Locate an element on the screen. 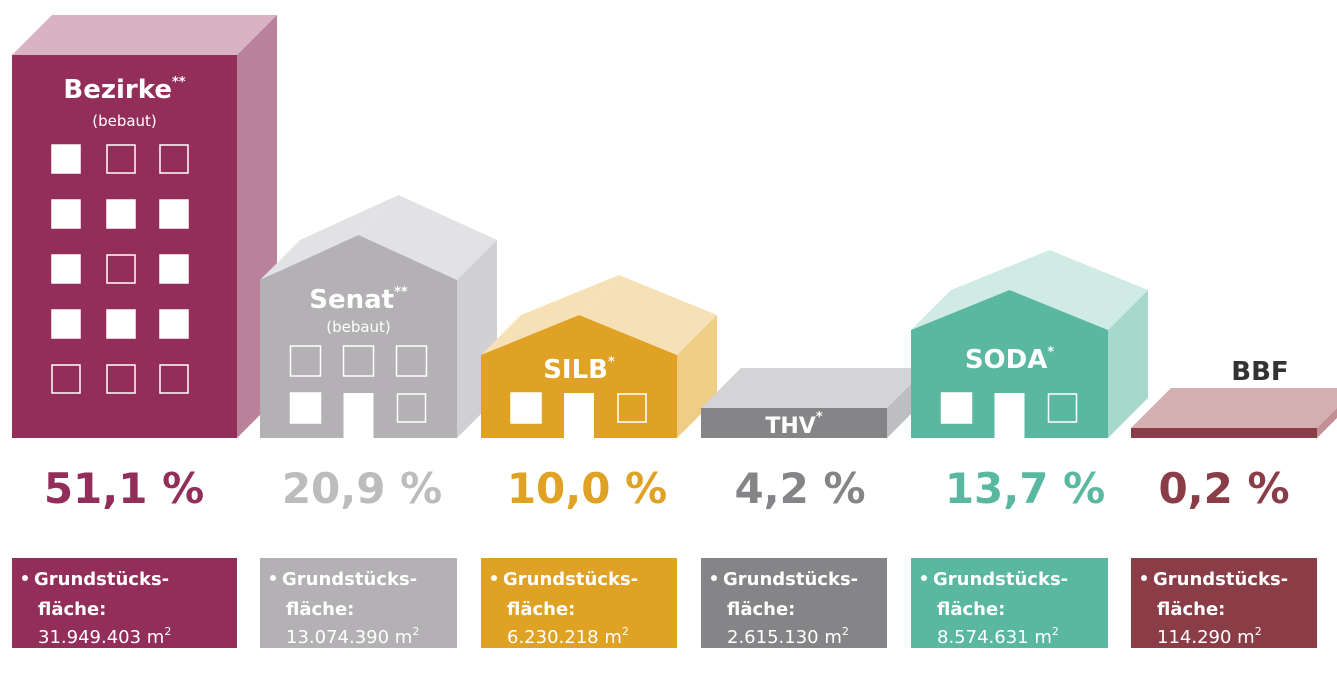 Image resolution: width=1337 pixels, height=675 pixels. info-value: 13.074.390 m2 is located at coordinates (352, 636).